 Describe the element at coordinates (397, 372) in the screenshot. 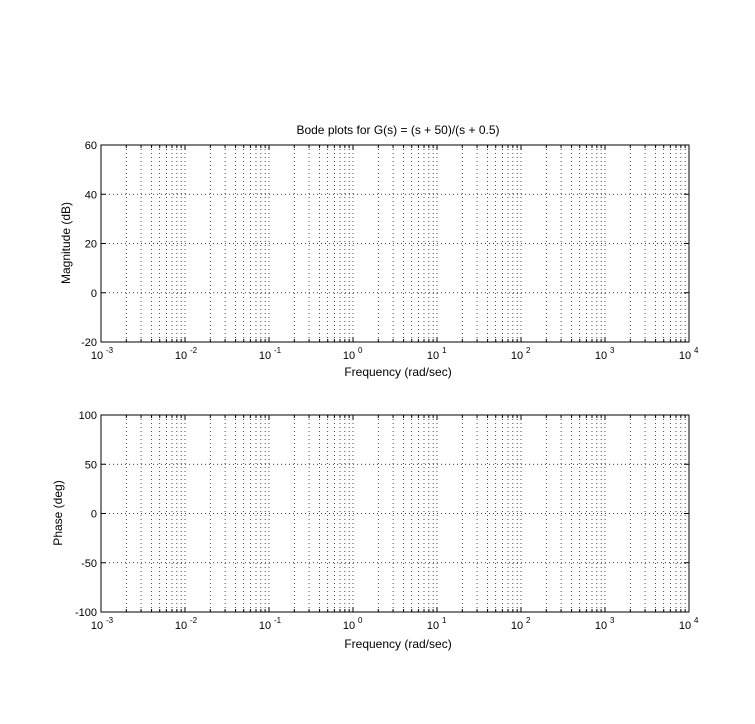

I see `magnitude-x-axis-label: Frequency (rad/sec)` at that location.